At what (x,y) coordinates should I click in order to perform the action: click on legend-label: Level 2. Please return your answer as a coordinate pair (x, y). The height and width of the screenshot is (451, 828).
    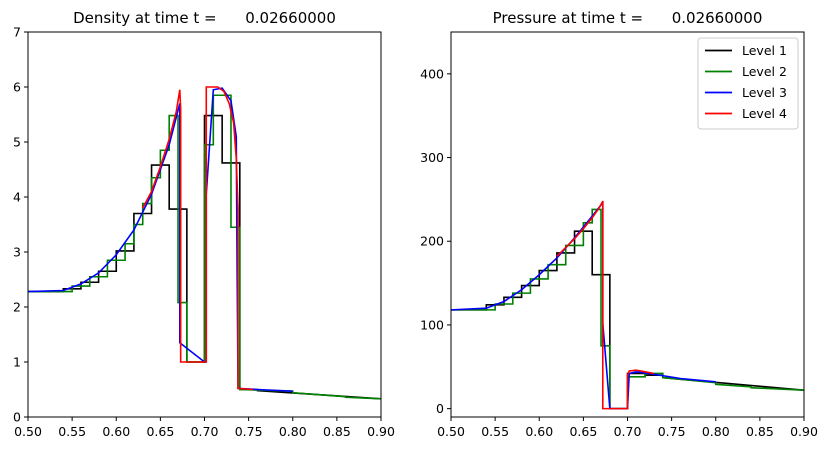
    Looking at the image, I should click on (764, 71).